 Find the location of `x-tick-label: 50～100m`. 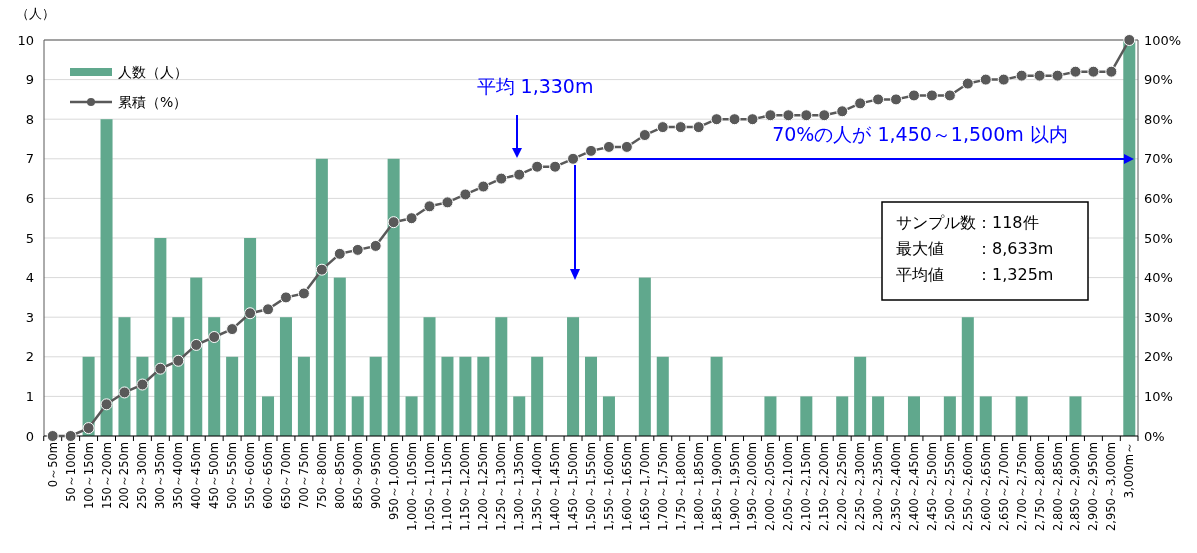

x-tick-label: 50～100m is located at coordinates (70, 472).